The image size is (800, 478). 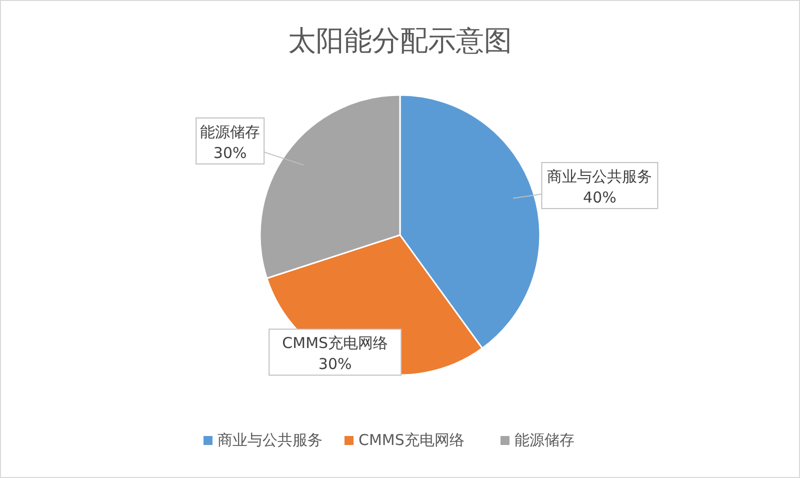 What do you see at coordinates (599, 197) in the screenshot?
I see `data-label: 40%` at bounding box center [599, 197].